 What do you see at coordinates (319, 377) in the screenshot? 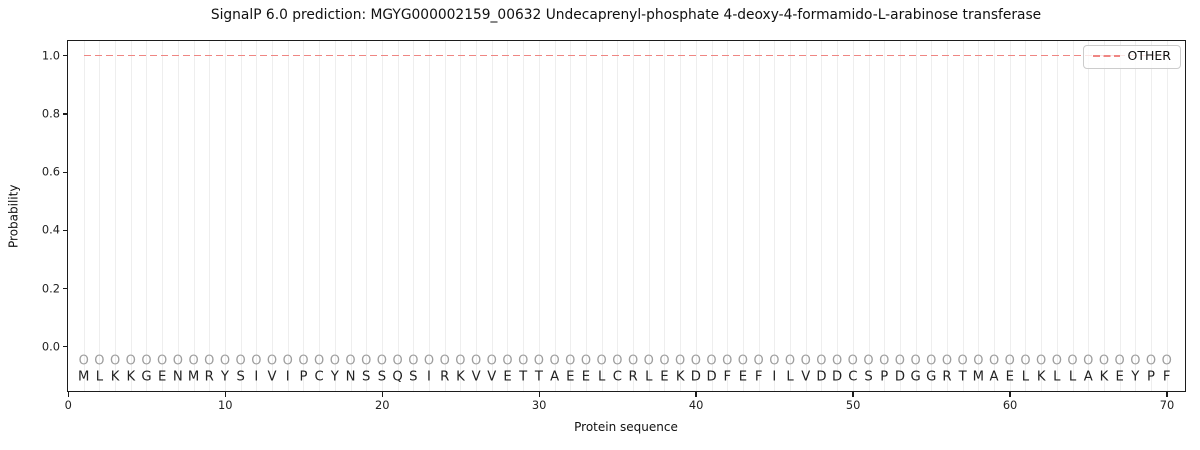
I see `sequence-letter: C` at bounding box center [319, 377].